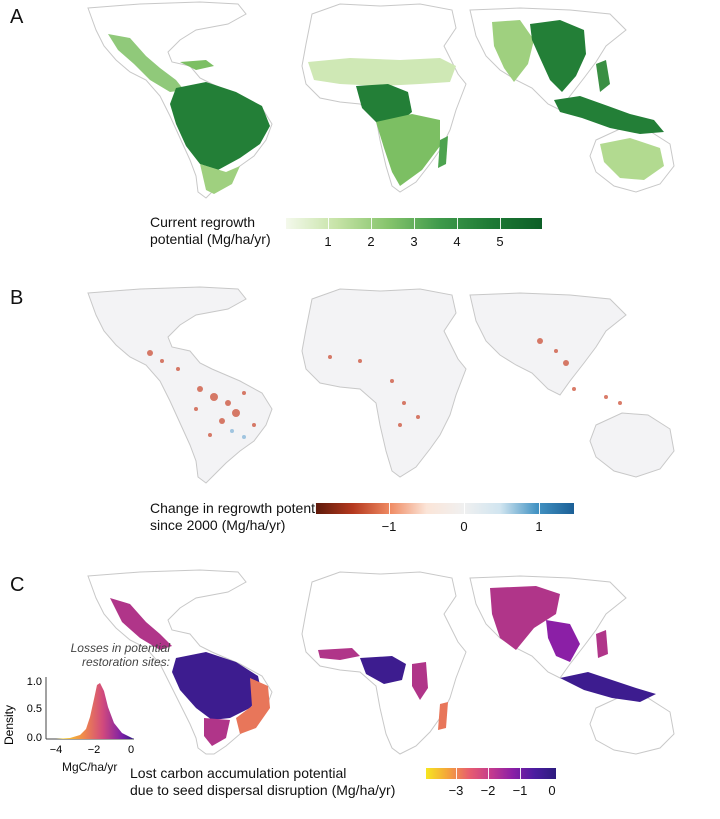 Image resolution: width=720 pixels, height=819 pixels. I want to click on inset-title-line2: restoration sites:, so click(125, 662).